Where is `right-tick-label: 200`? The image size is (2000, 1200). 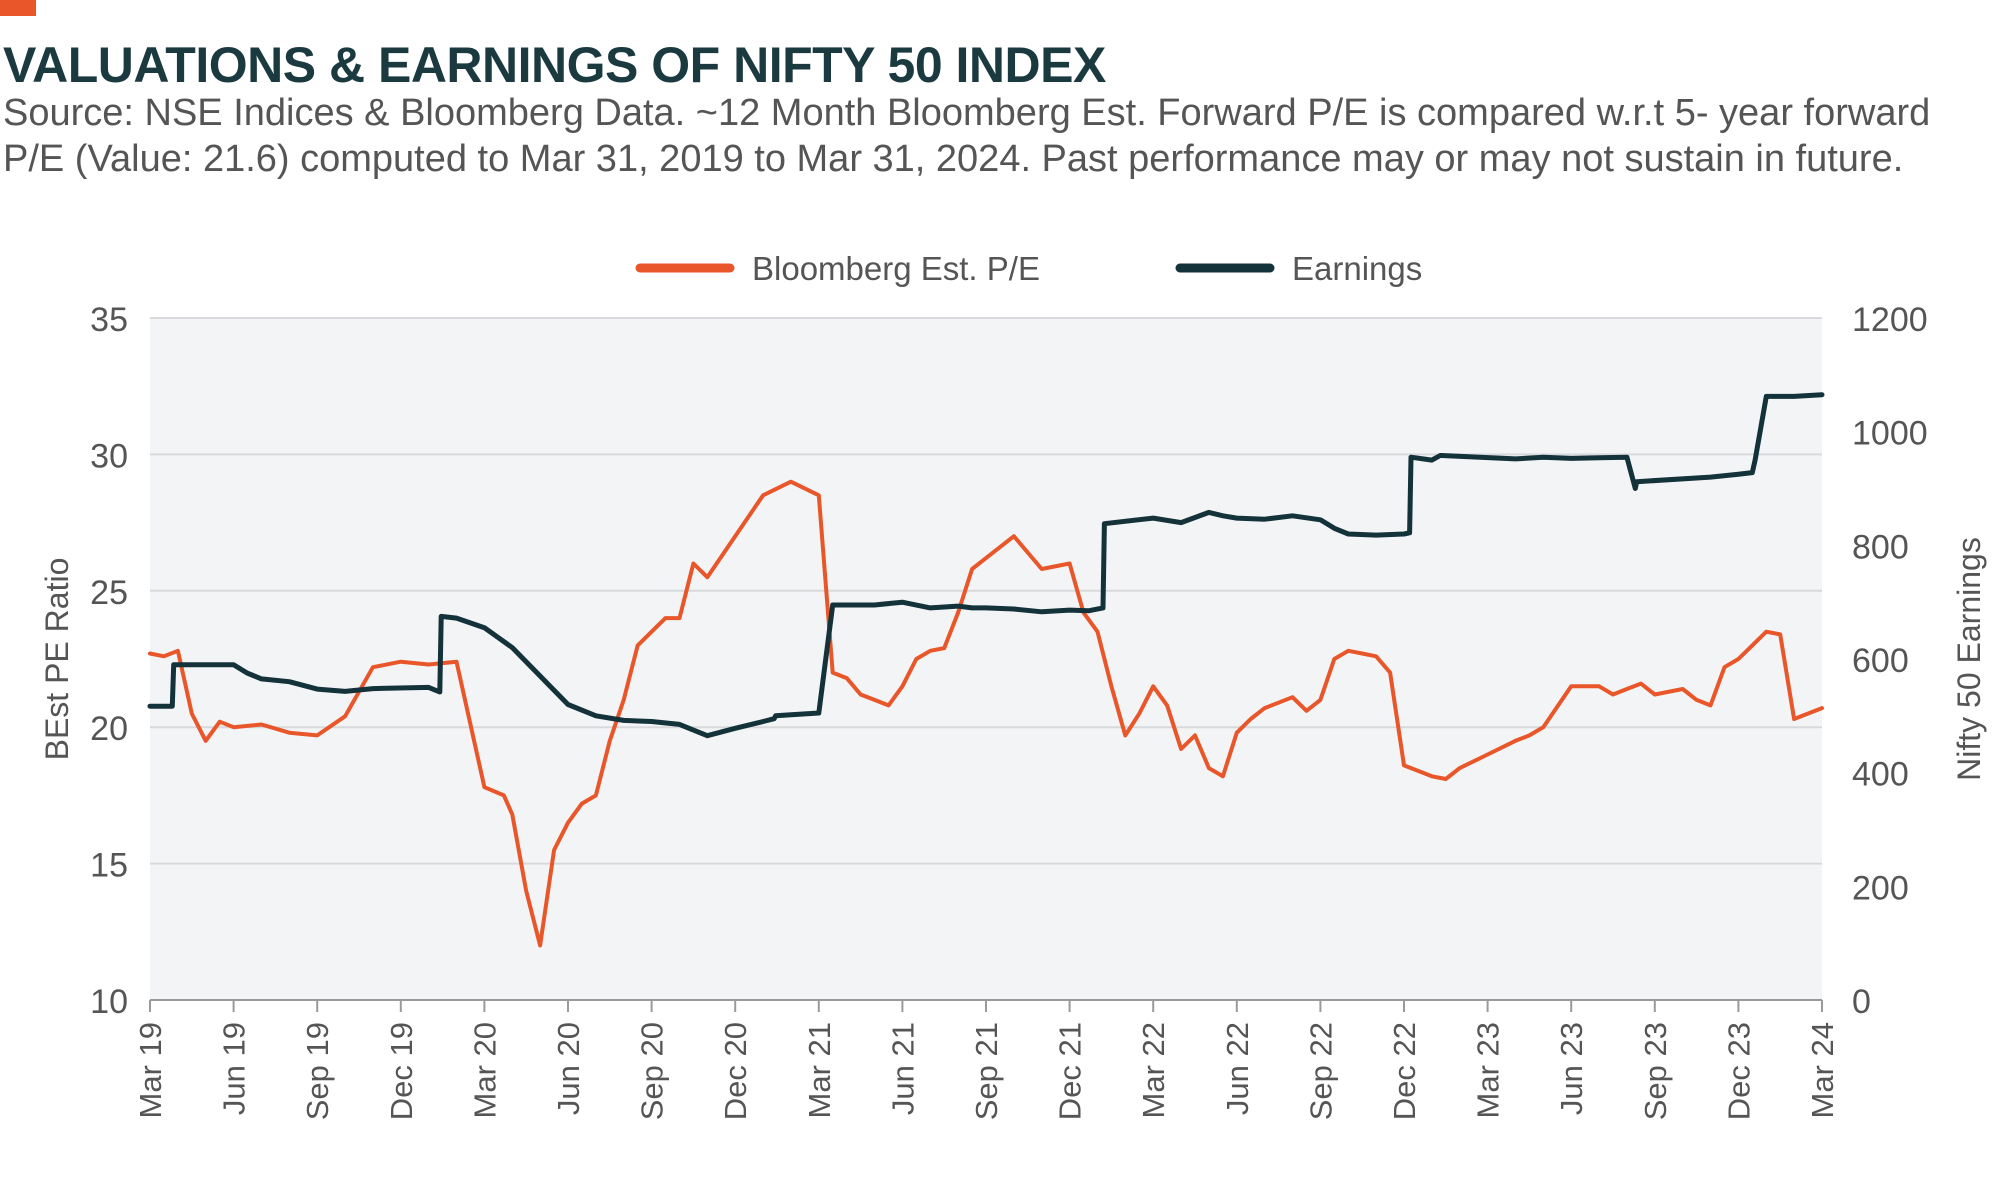
right-tick-label: 200 is located at coordinates (1880, 888).